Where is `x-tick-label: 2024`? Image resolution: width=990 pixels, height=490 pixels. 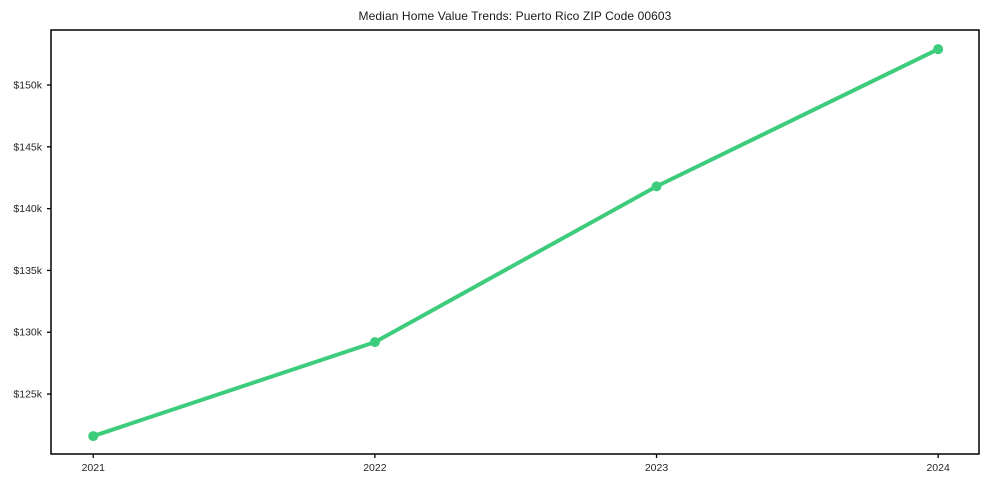 x-tick-label: 2024 is located at coordinates (938, 468).